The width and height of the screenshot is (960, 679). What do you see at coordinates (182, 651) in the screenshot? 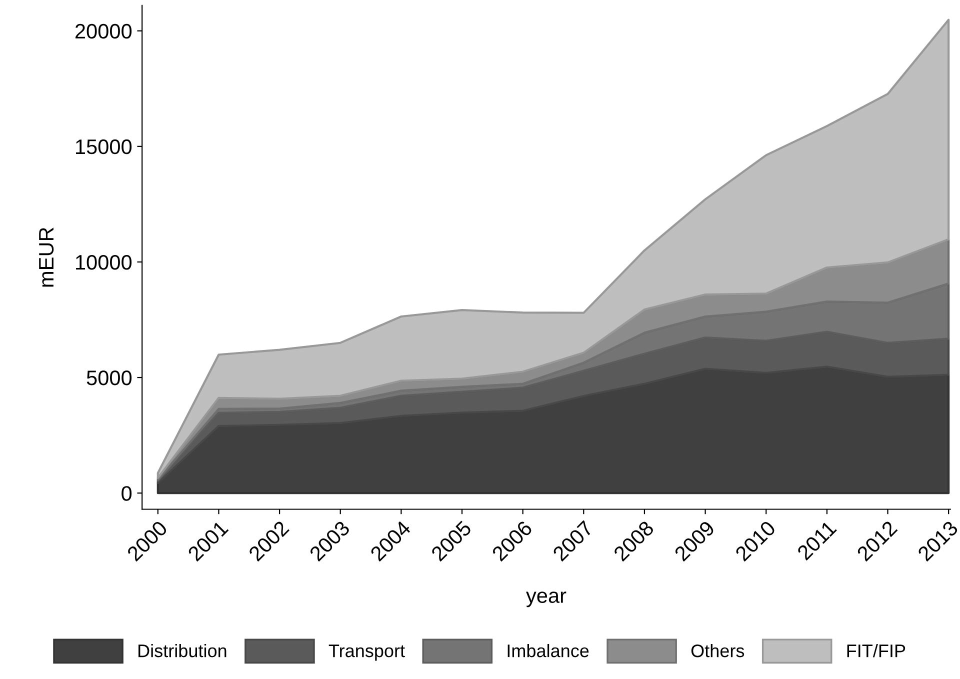
I see `legend-label: Distribution` at bounding box center [182, 651].